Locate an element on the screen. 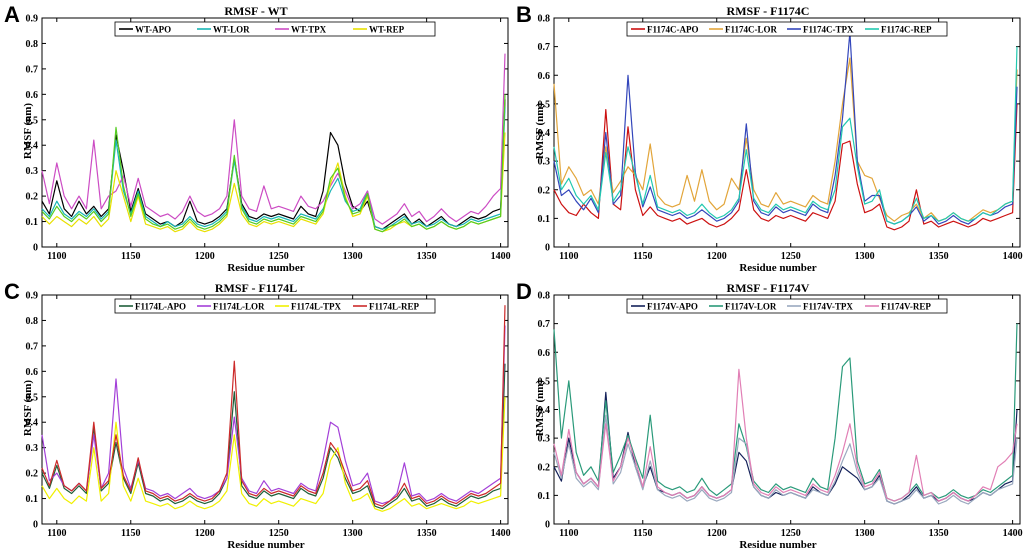  legend-label: F1174L-LOR is located at coordinates (239, 307).